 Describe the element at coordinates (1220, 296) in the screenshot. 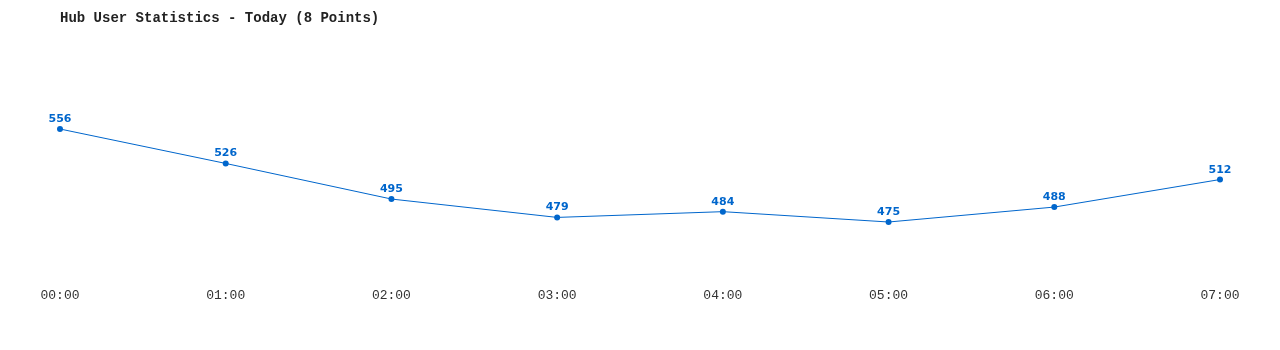

I see `x-tick-label: 07:00` at that location.